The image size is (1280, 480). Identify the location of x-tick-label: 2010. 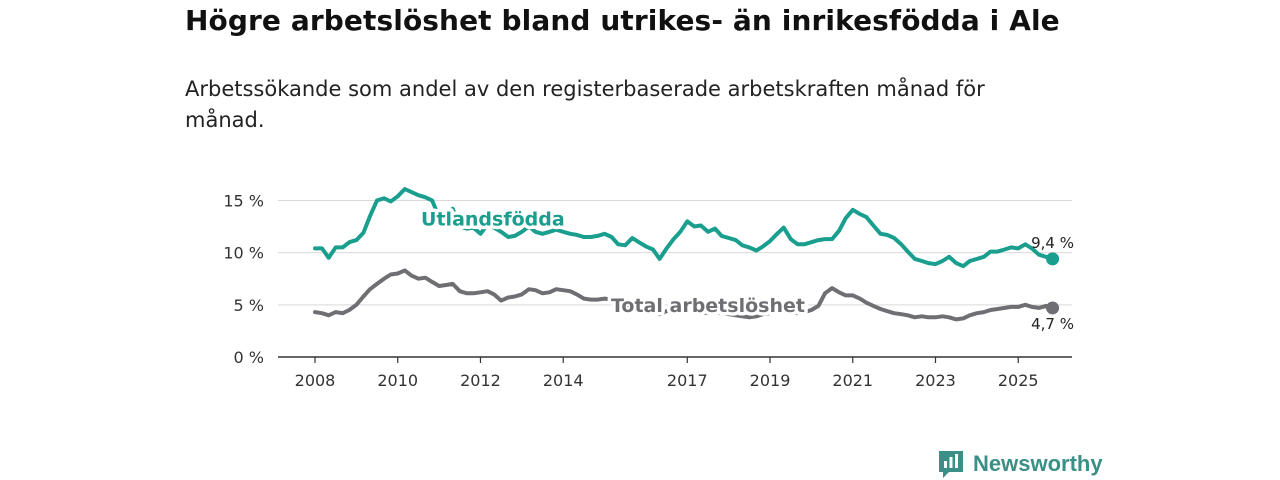
(397, 380).